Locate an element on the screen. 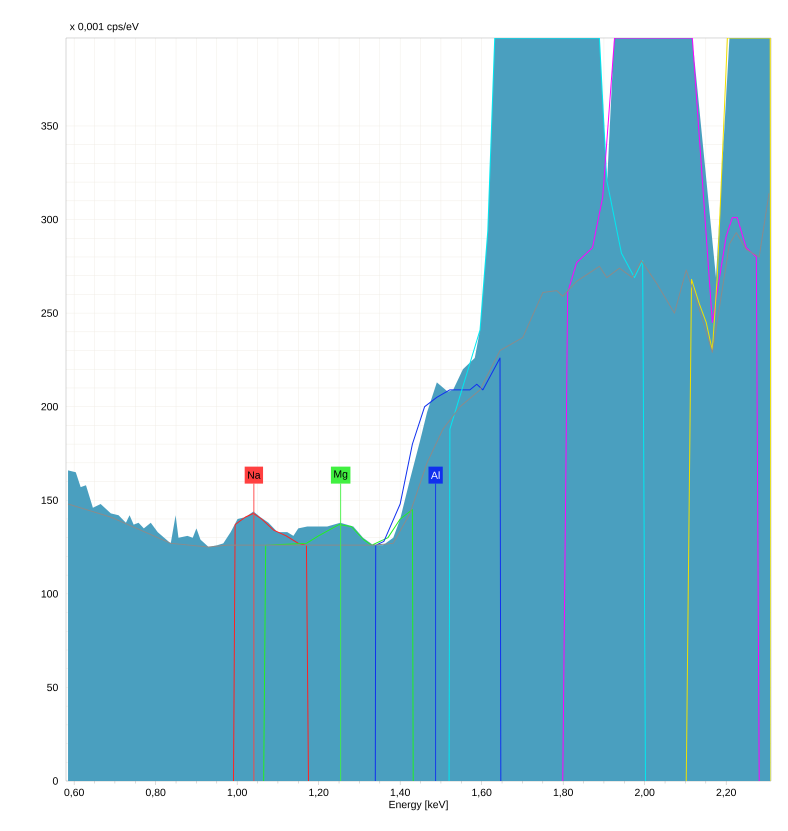  x-tick-label: 1,80 is located at coordinates (563, 793).